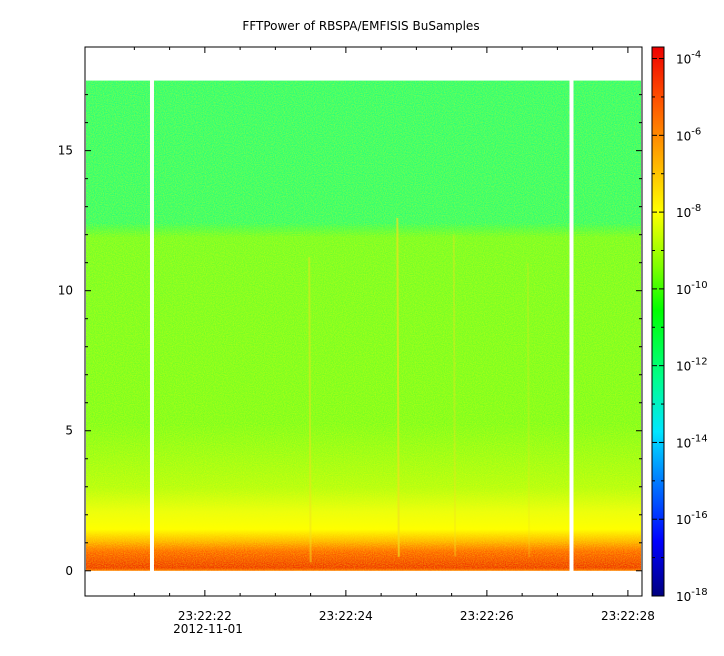  Describe the element at coordinates (69, 571) in the screenshot. I see `y-tick-label: 0` at that location.